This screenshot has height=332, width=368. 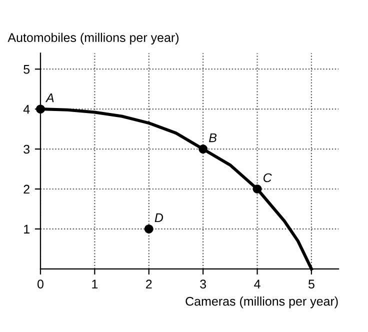 What do you see at coordinates (149, 284) in the screenshot?
I see `x-tick-label: 2` at bounding box center [149, 284].